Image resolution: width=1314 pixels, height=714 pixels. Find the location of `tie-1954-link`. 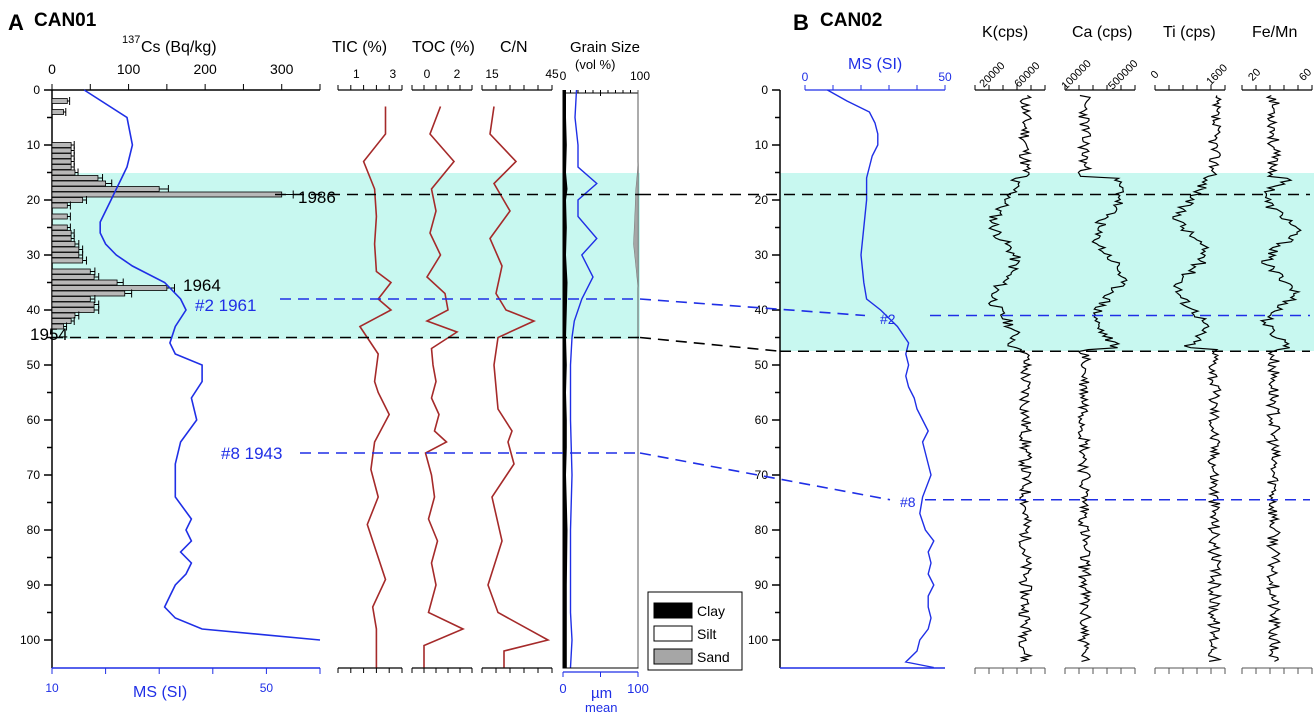

tie-1954-link is located at coordinates (710, 344).